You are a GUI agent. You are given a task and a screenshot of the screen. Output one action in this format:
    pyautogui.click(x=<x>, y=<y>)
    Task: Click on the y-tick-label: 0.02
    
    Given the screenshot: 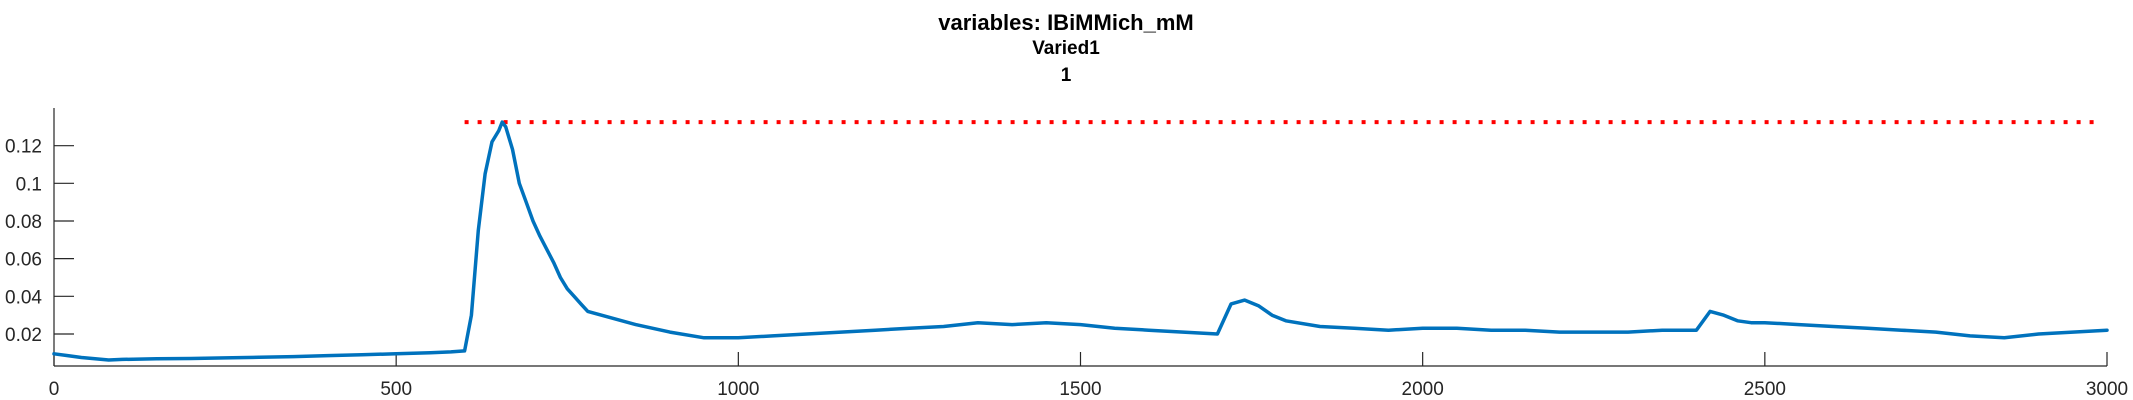 What is the action you would take?
    pyautogui.click(x=23, y=335)
    